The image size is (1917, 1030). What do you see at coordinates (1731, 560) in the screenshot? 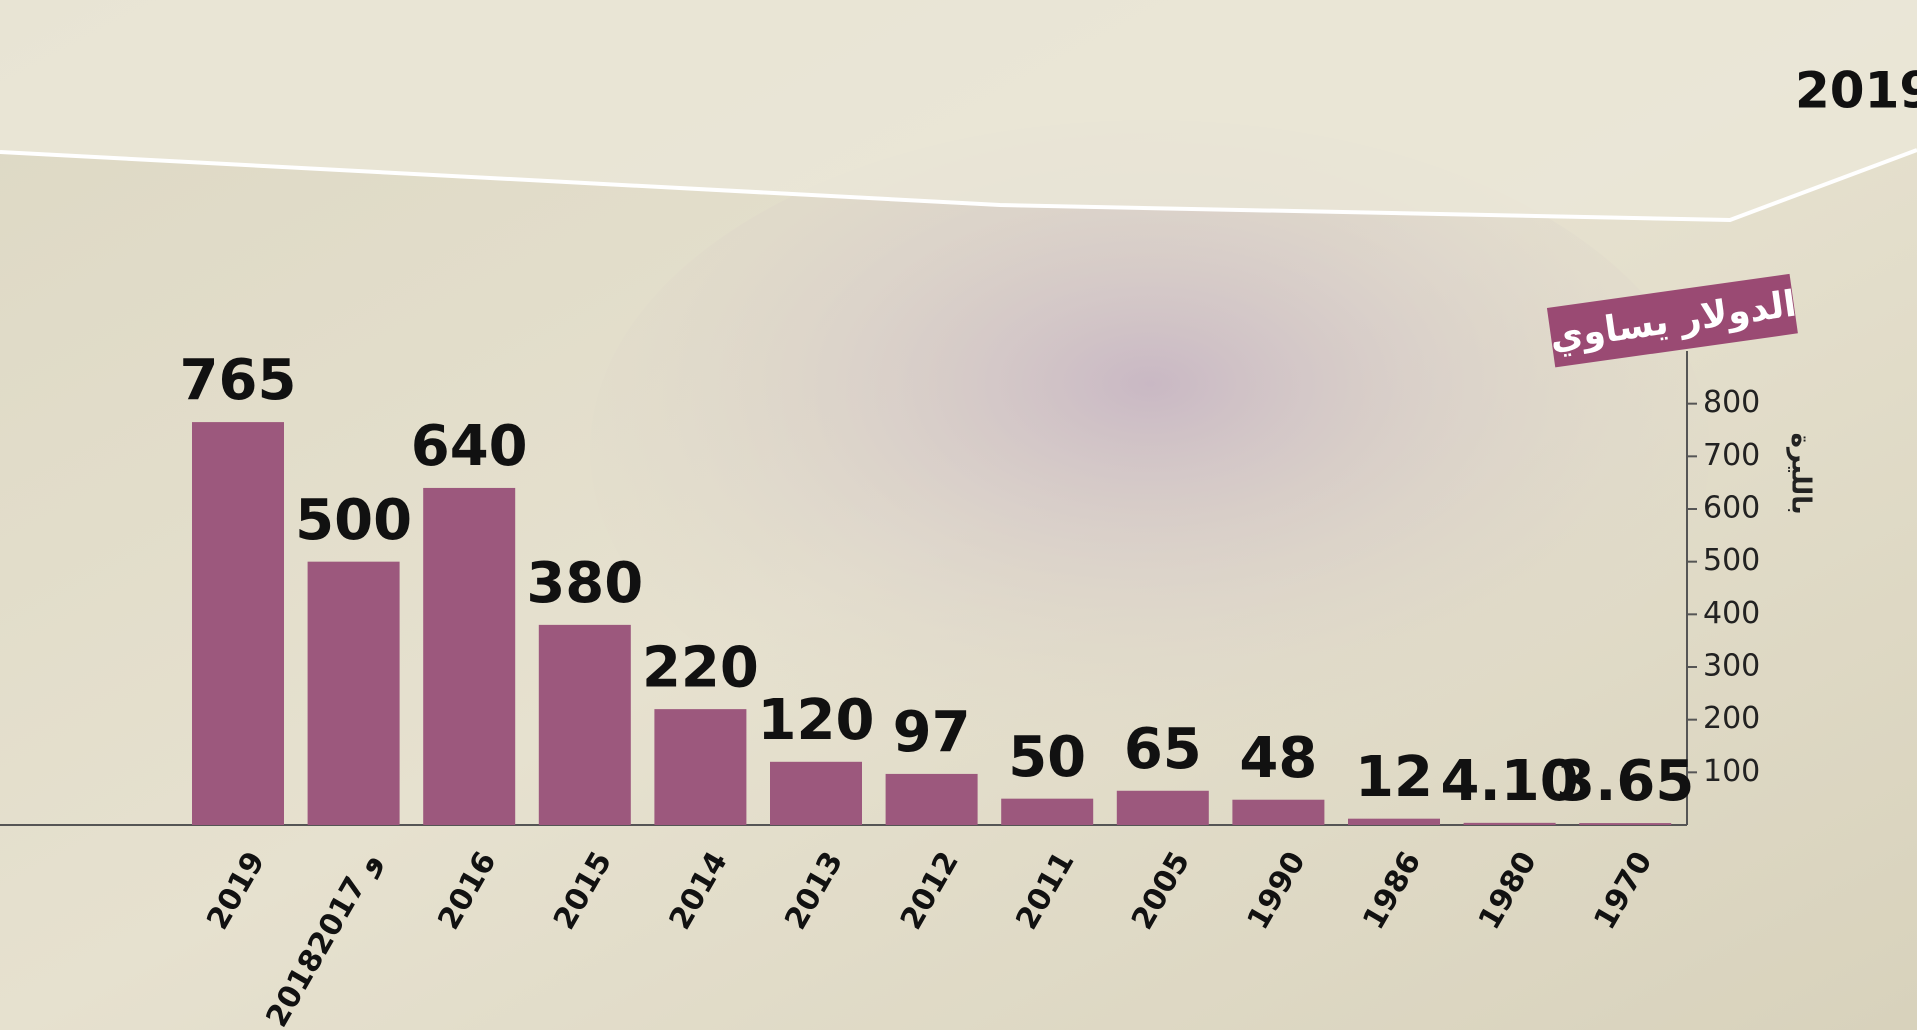
I see `y-tick-label: 500` at bounding box center [1731, 560].